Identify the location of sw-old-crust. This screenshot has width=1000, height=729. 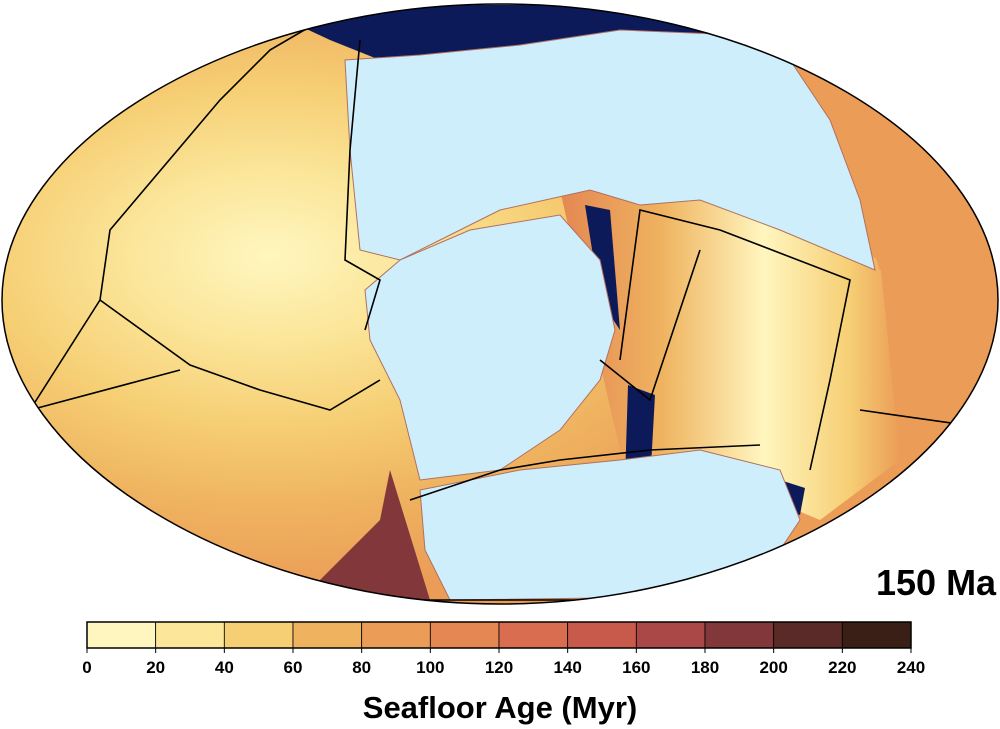
(365, 535).